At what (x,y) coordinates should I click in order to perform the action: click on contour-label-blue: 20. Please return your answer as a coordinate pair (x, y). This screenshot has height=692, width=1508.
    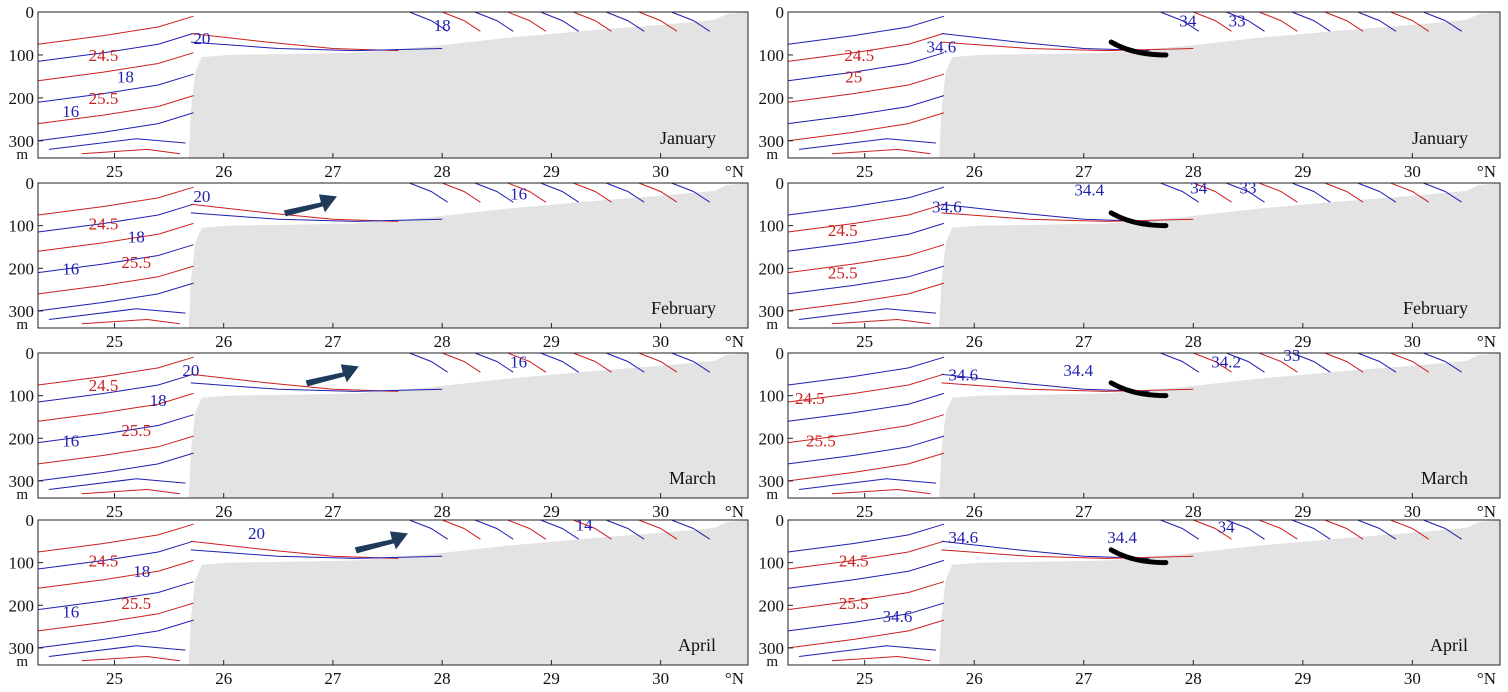
    Looking at the image, I should click on (256, 533).